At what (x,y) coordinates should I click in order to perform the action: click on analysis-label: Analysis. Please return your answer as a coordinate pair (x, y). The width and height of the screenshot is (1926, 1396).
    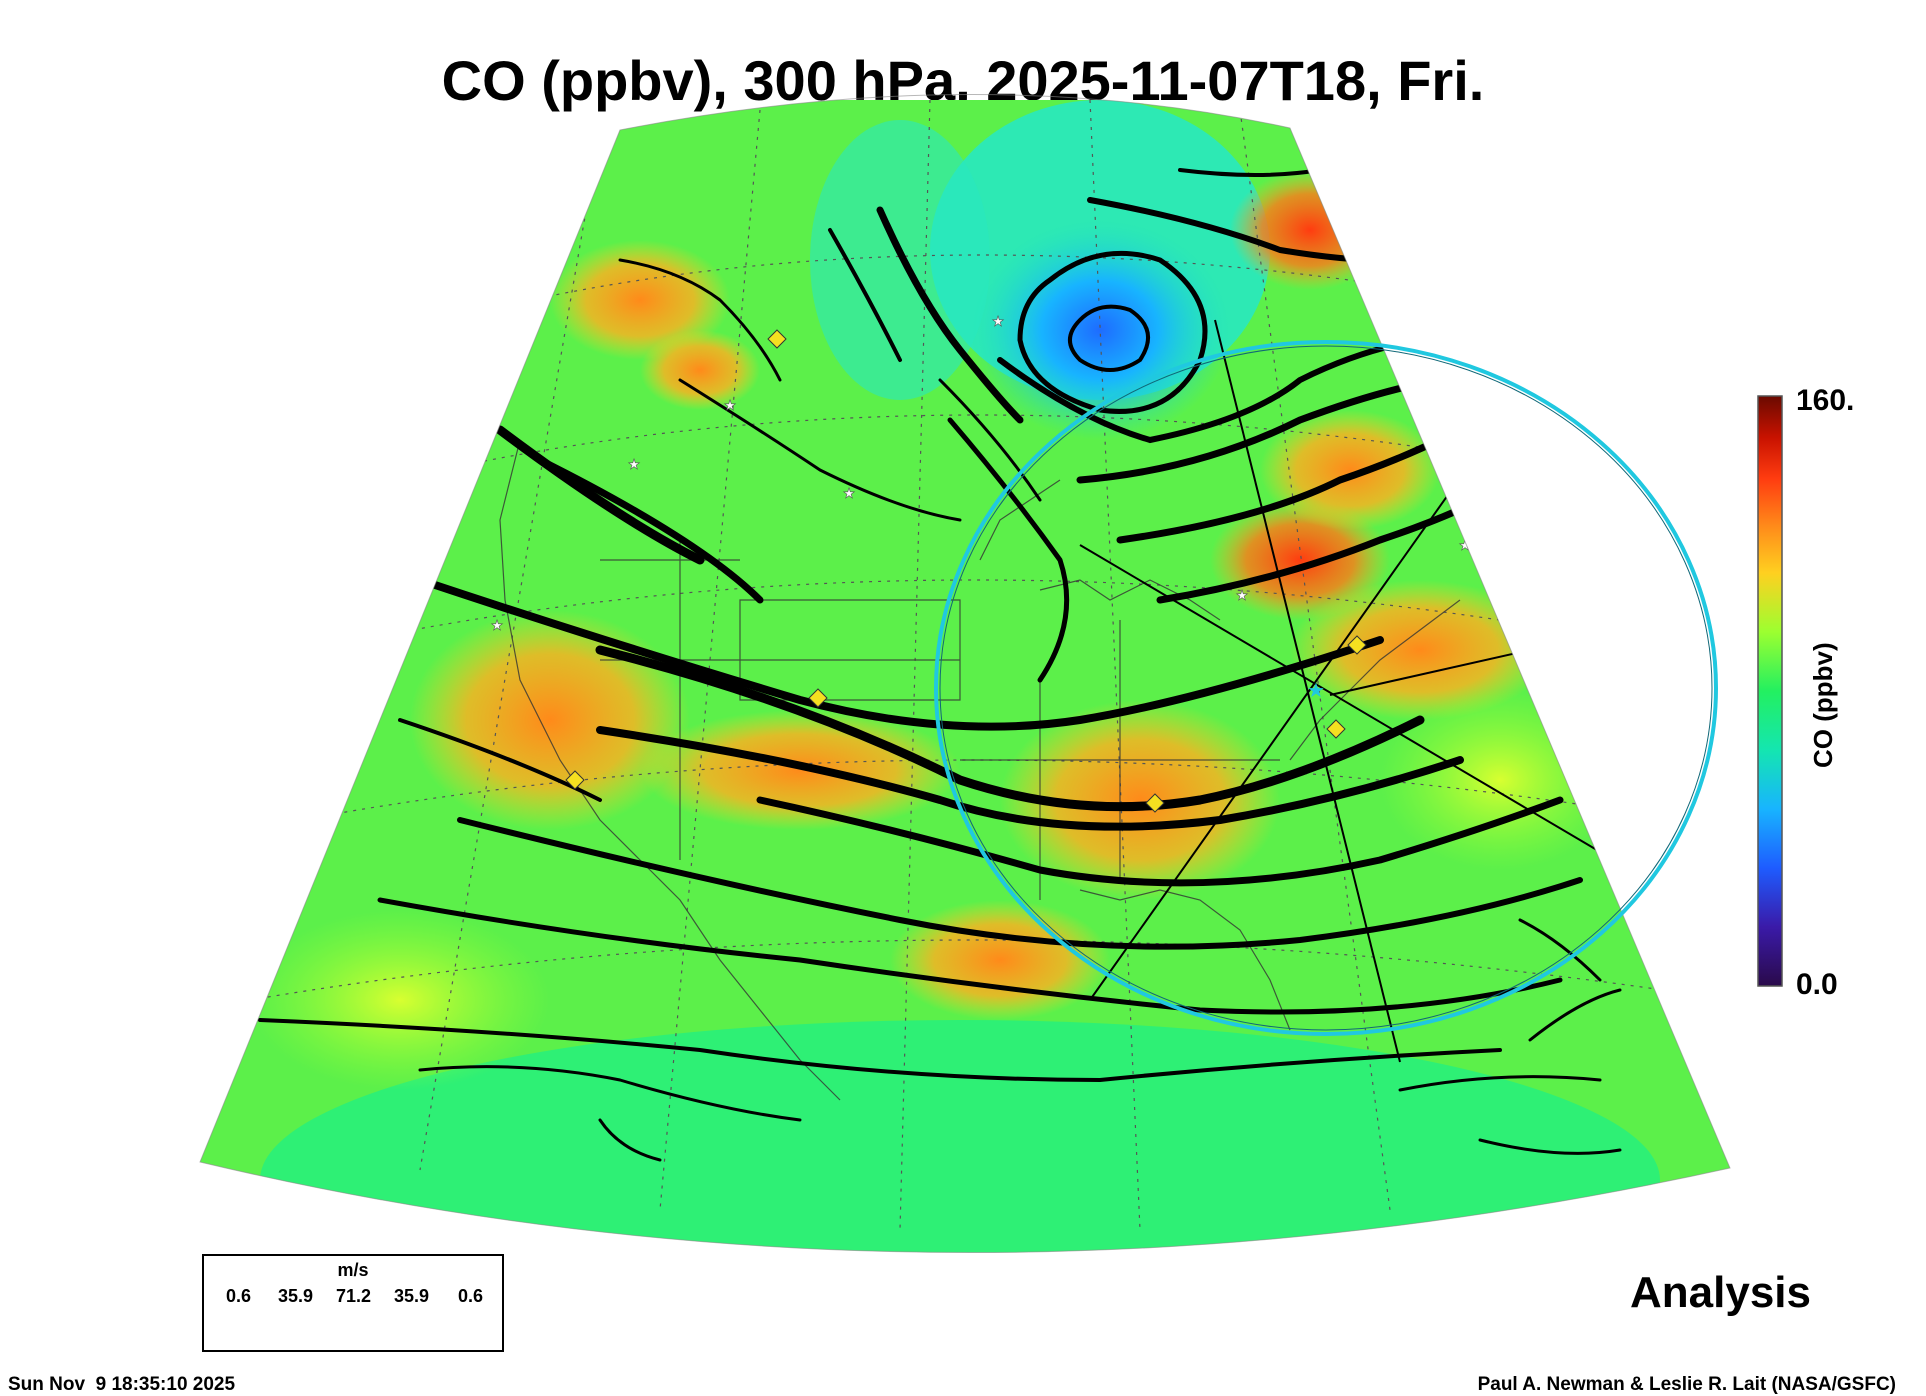
    Looking at the image, I should click on (1720, 1292).